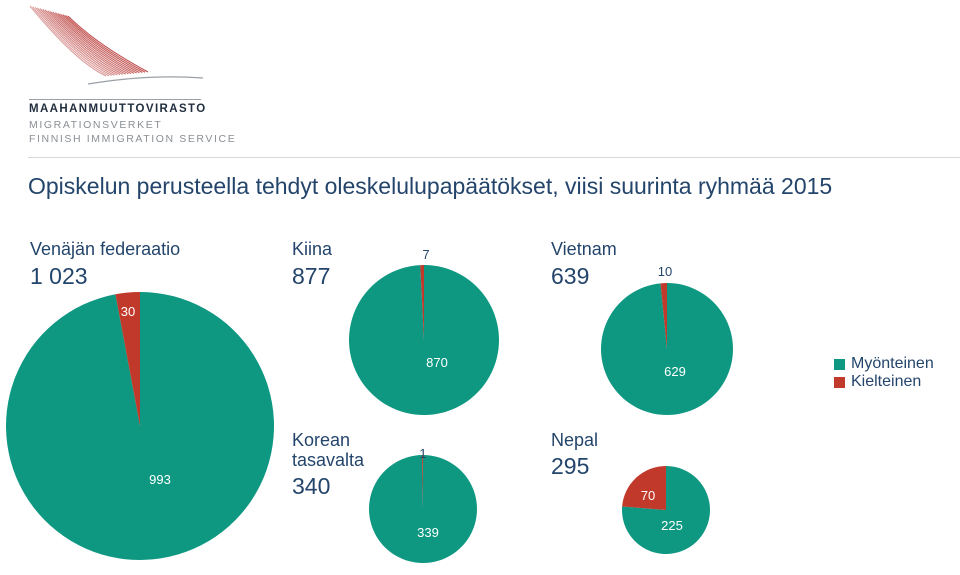  What do you see at coordinates (425, 254) in the screenshot?
I see `pie-label-negative: 7` at bounding box center [425, 254].